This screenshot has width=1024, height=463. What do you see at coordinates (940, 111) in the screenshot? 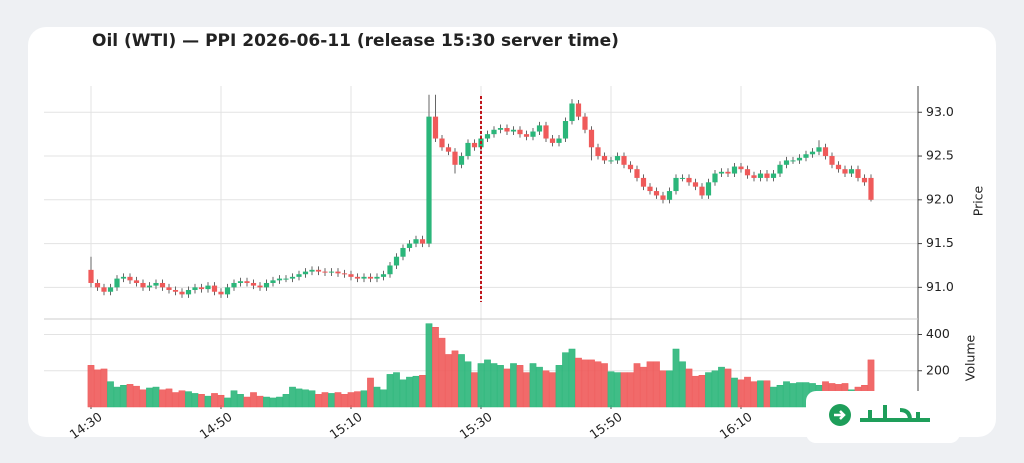
I see `y-tick-label: 93.0` at bounding box center [940, 111].